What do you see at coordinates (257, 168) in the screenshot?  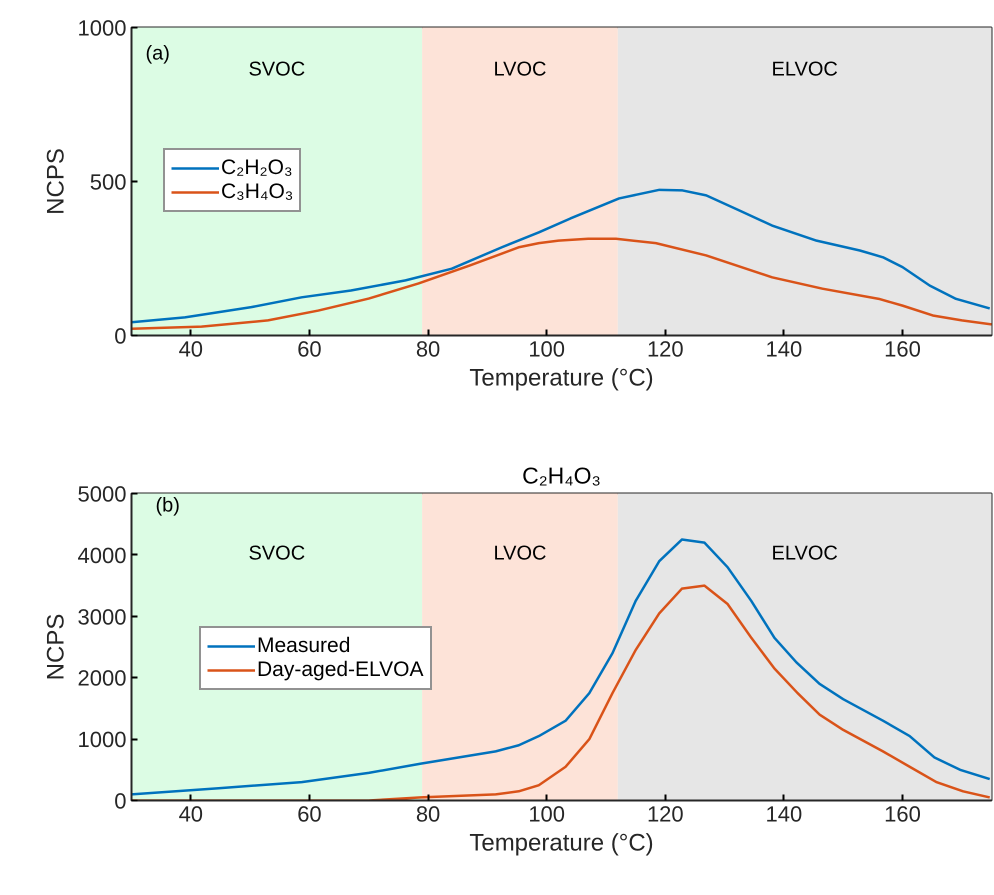 I see `legend-label: C₂H₂O₃` at bounding box center [257, 168].